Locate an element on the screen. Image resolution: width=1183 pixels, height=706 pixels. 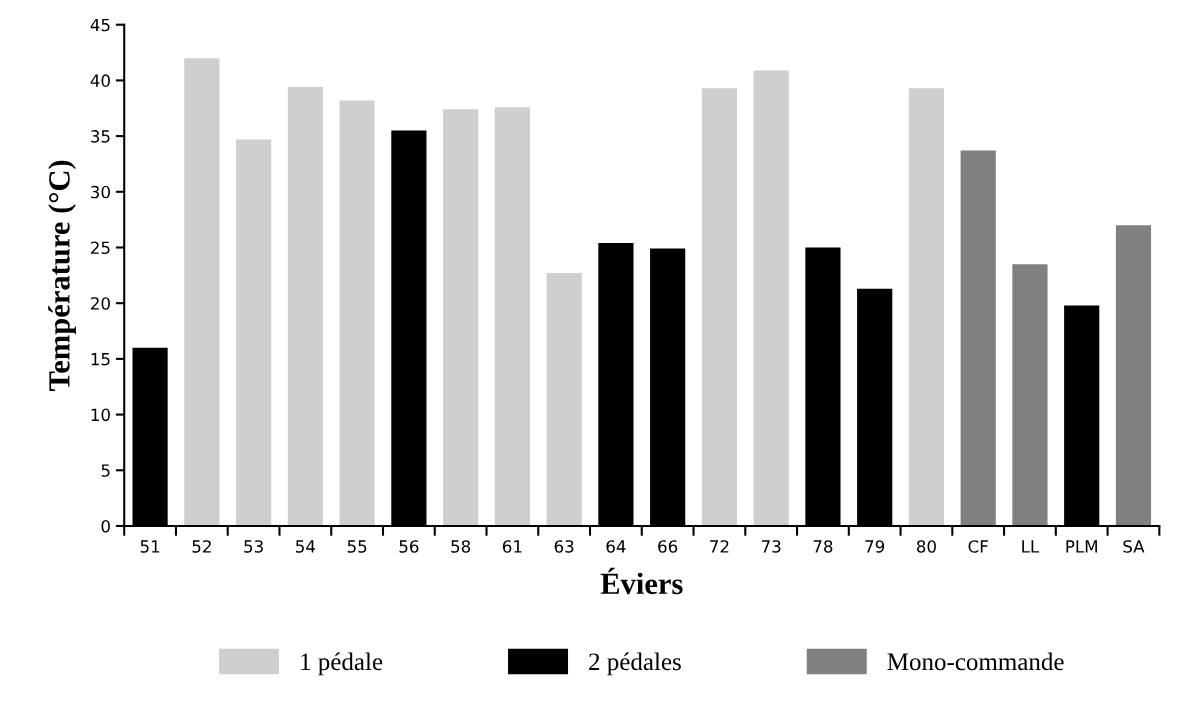
x-tick-label: CF is located at coordinates (978, 546).